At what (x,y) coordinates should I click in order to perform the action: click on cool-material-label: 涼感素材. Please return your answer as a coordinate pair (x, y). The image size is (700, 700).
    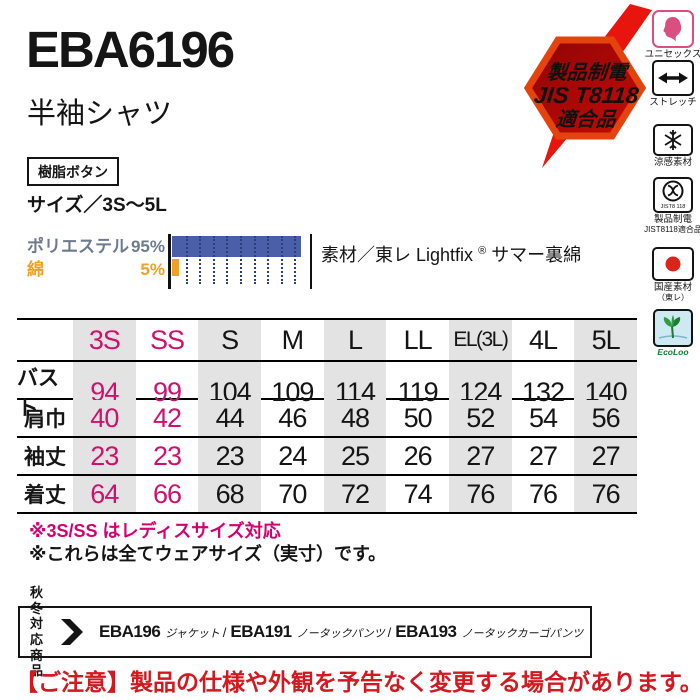
    Looking at the image, I should click on (672, 162).